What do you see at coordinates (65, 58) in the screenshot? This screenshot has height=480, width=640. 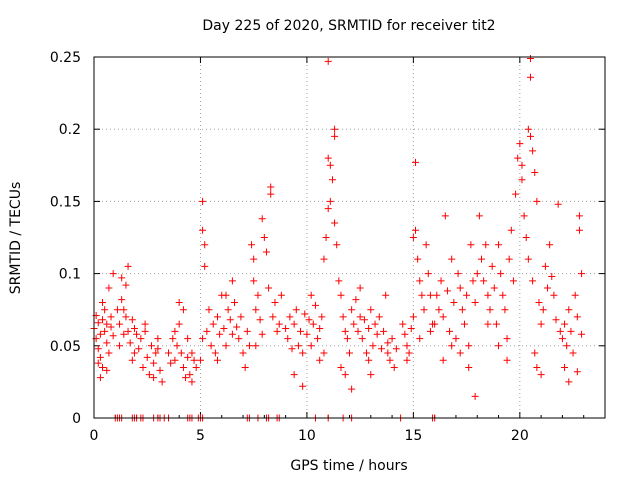 I see `y-tick-label: 0.25` at bounding box center [65, 58].